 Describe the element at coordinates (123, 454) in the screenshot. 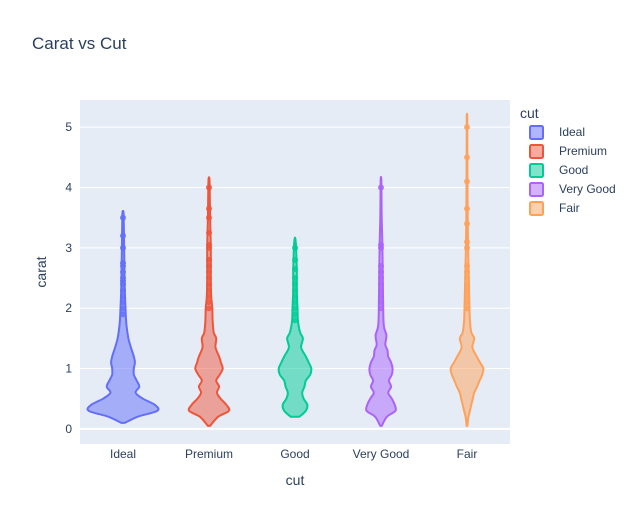

I see `x-tick-label: Ideal` at that location.